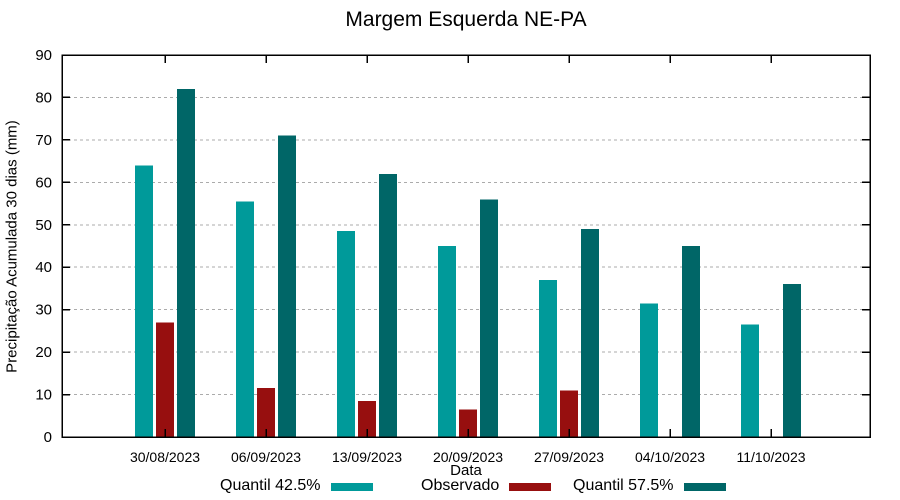 The width and height of the screenshot is (900, 500). What do you see at coordinates (43, 352) in the screenshot?
I see `y-tick-label: 20` at bounding box center [43, 352].